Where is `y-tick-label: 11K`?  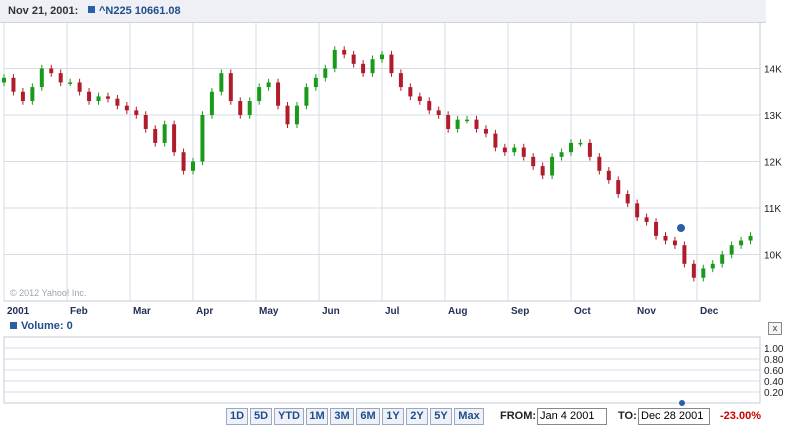 y-tick-label: 11K is located at coordinates (772, 209).